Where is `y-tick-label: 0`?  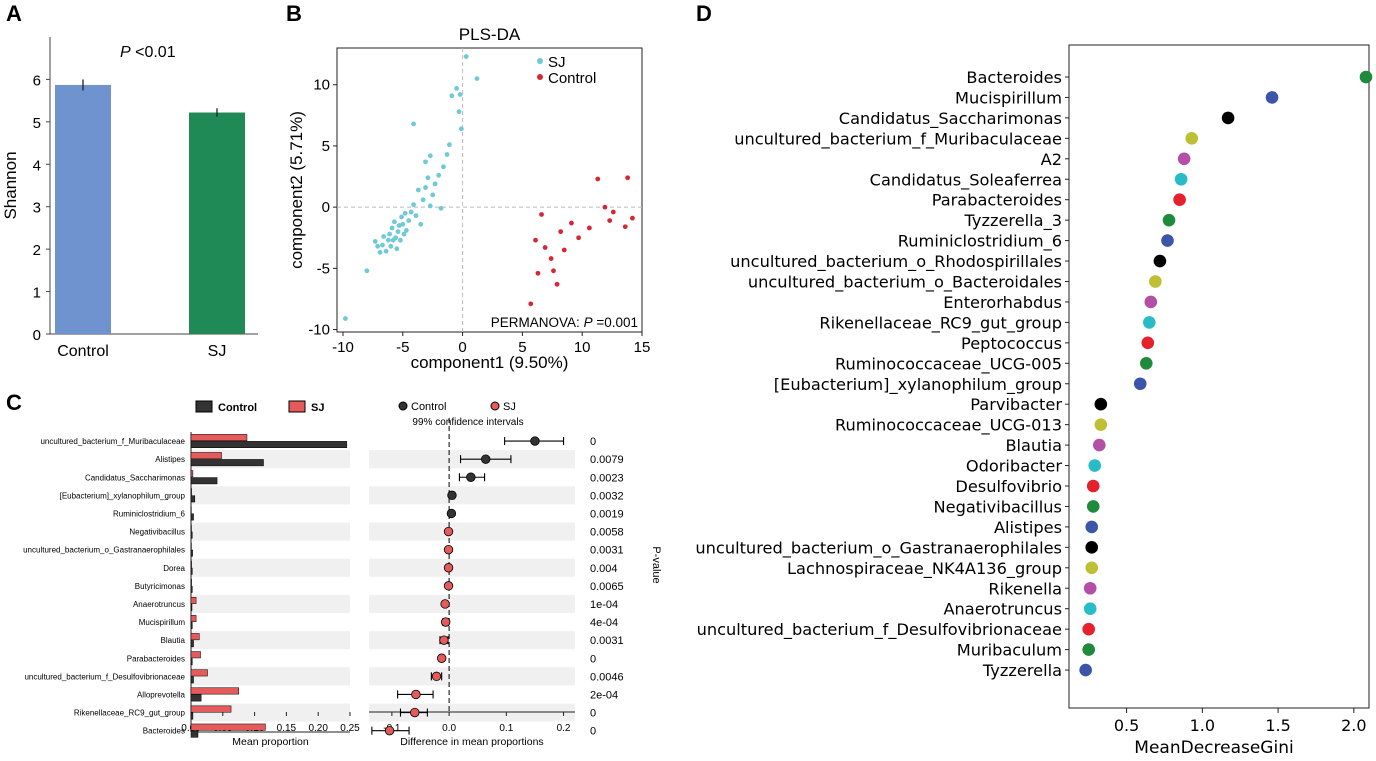 y-tick-label: 0 is located at coordinates (37, 335).